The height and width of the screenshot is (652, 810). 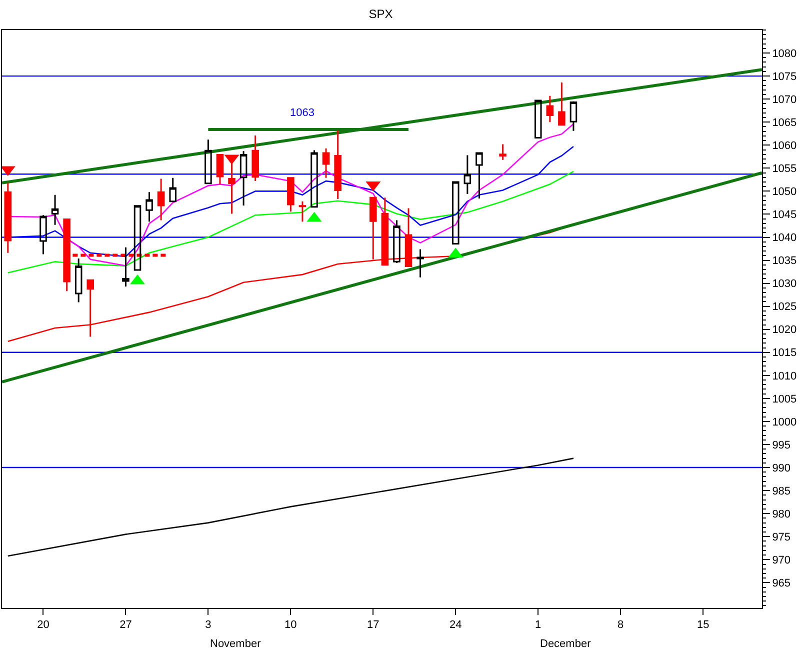 What do you see at coordinates (784, 192) in the screenshot?
I see `y-tick-label: 1050` at bounding box center [784, 192].